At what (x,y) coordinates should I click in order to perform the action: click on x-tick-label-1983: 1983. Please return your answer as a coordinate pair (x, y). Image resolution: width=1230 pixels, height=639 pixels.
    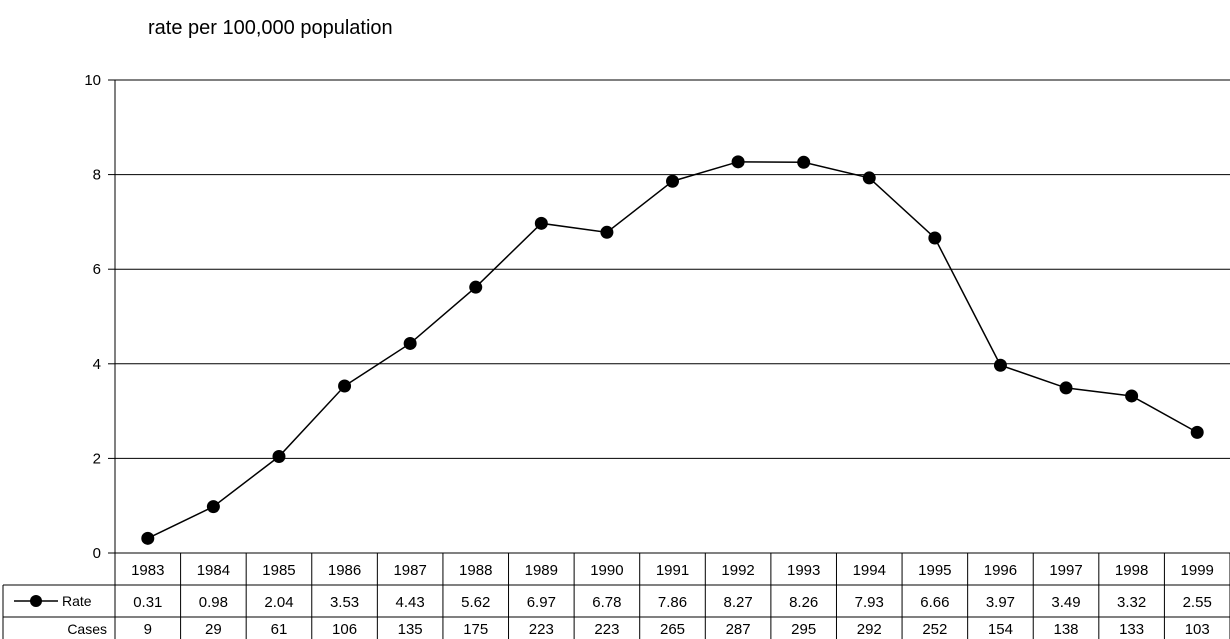
    Looking at the image, I should click on (147, 570).